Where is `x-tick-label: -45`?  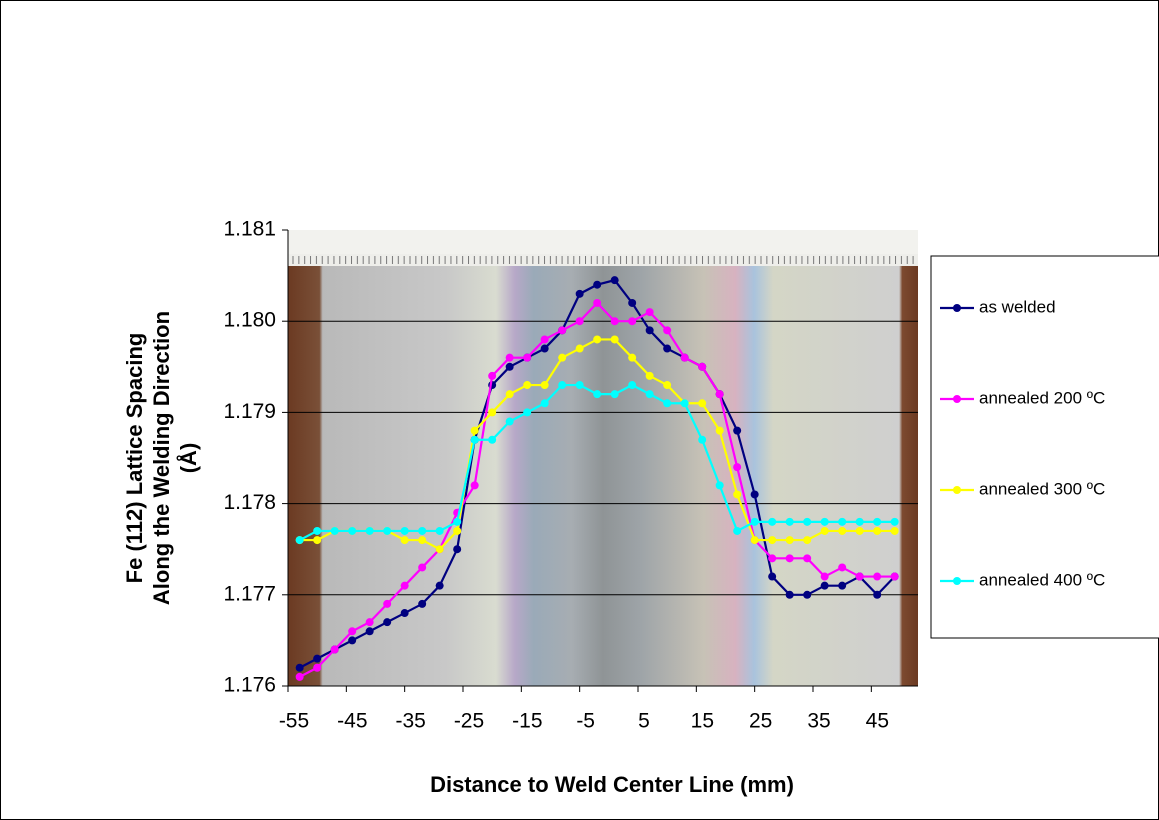 x-tick-label: -45 is located at coordinates (352, 721).